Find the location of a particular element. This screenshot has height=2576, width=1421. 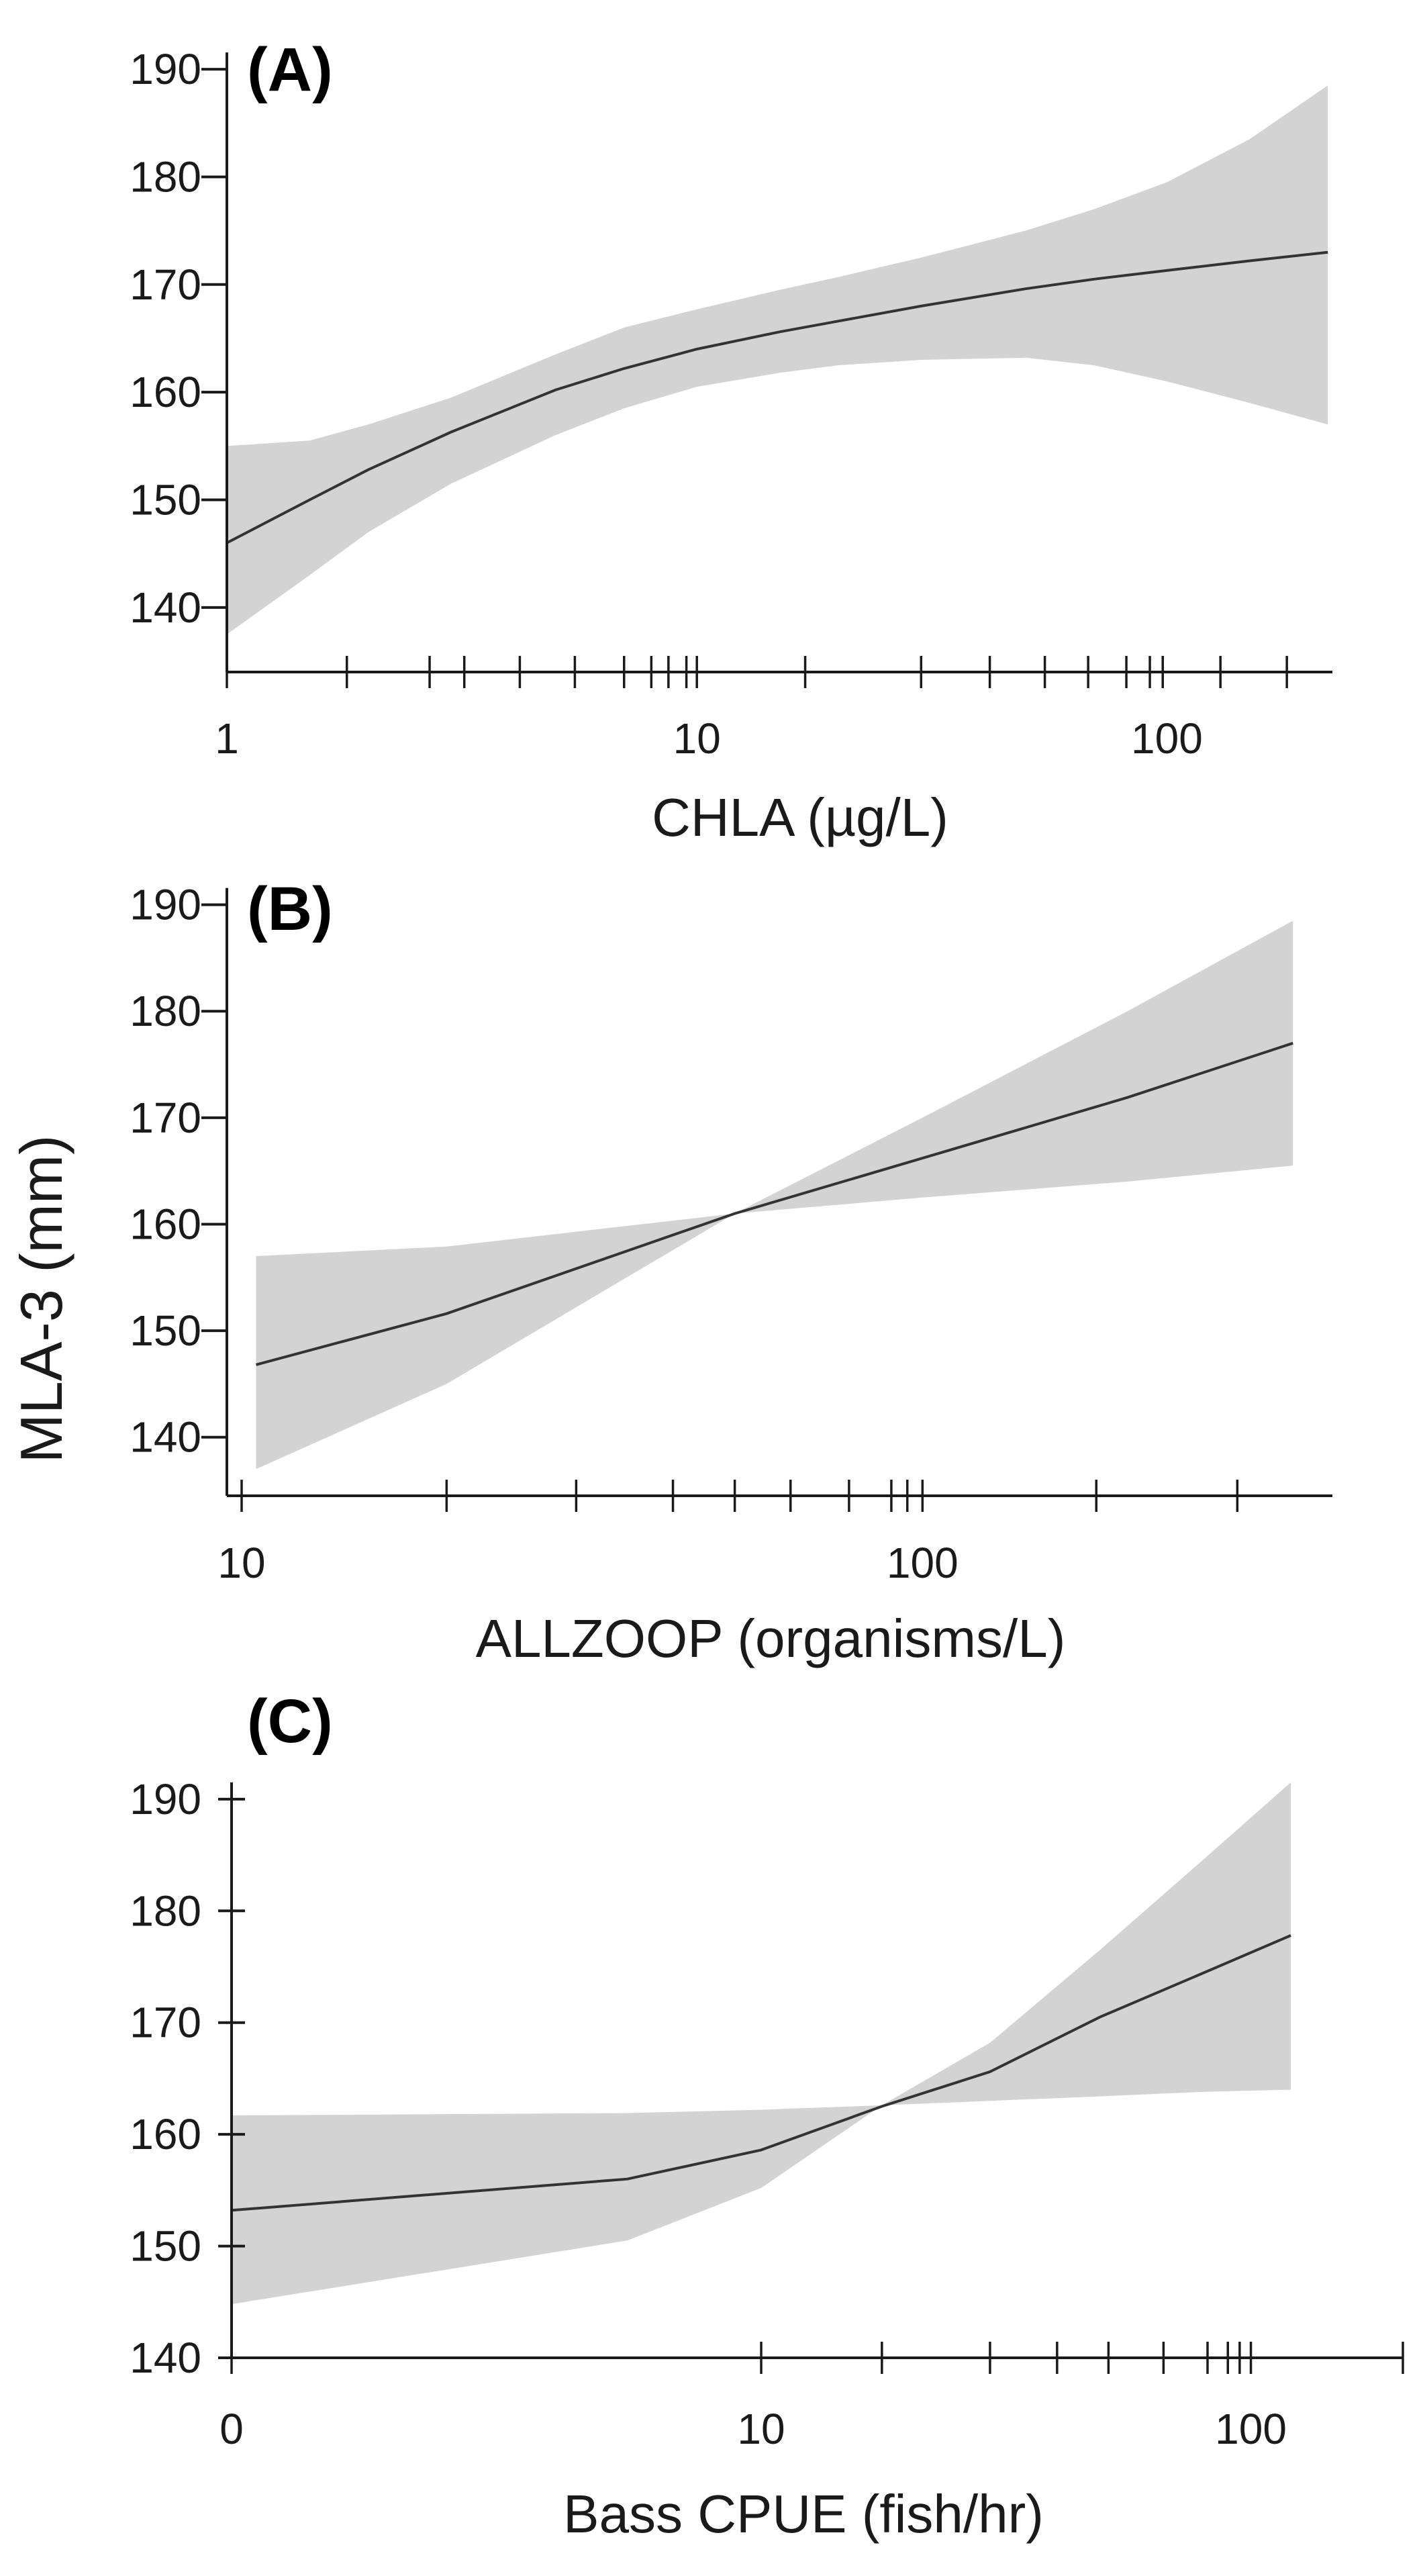

x-axis-title: Bass CPUE (fish/hr) is located at coordinates (804, 2514).